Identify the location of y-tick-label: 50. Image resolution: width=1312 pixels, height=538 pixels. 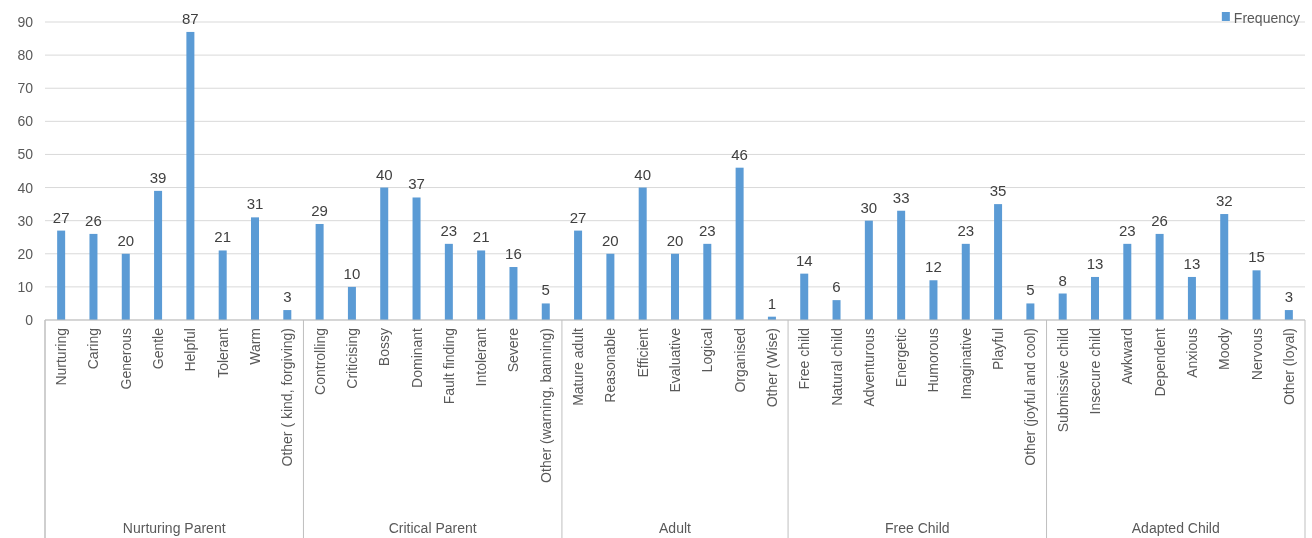
(25, 154).